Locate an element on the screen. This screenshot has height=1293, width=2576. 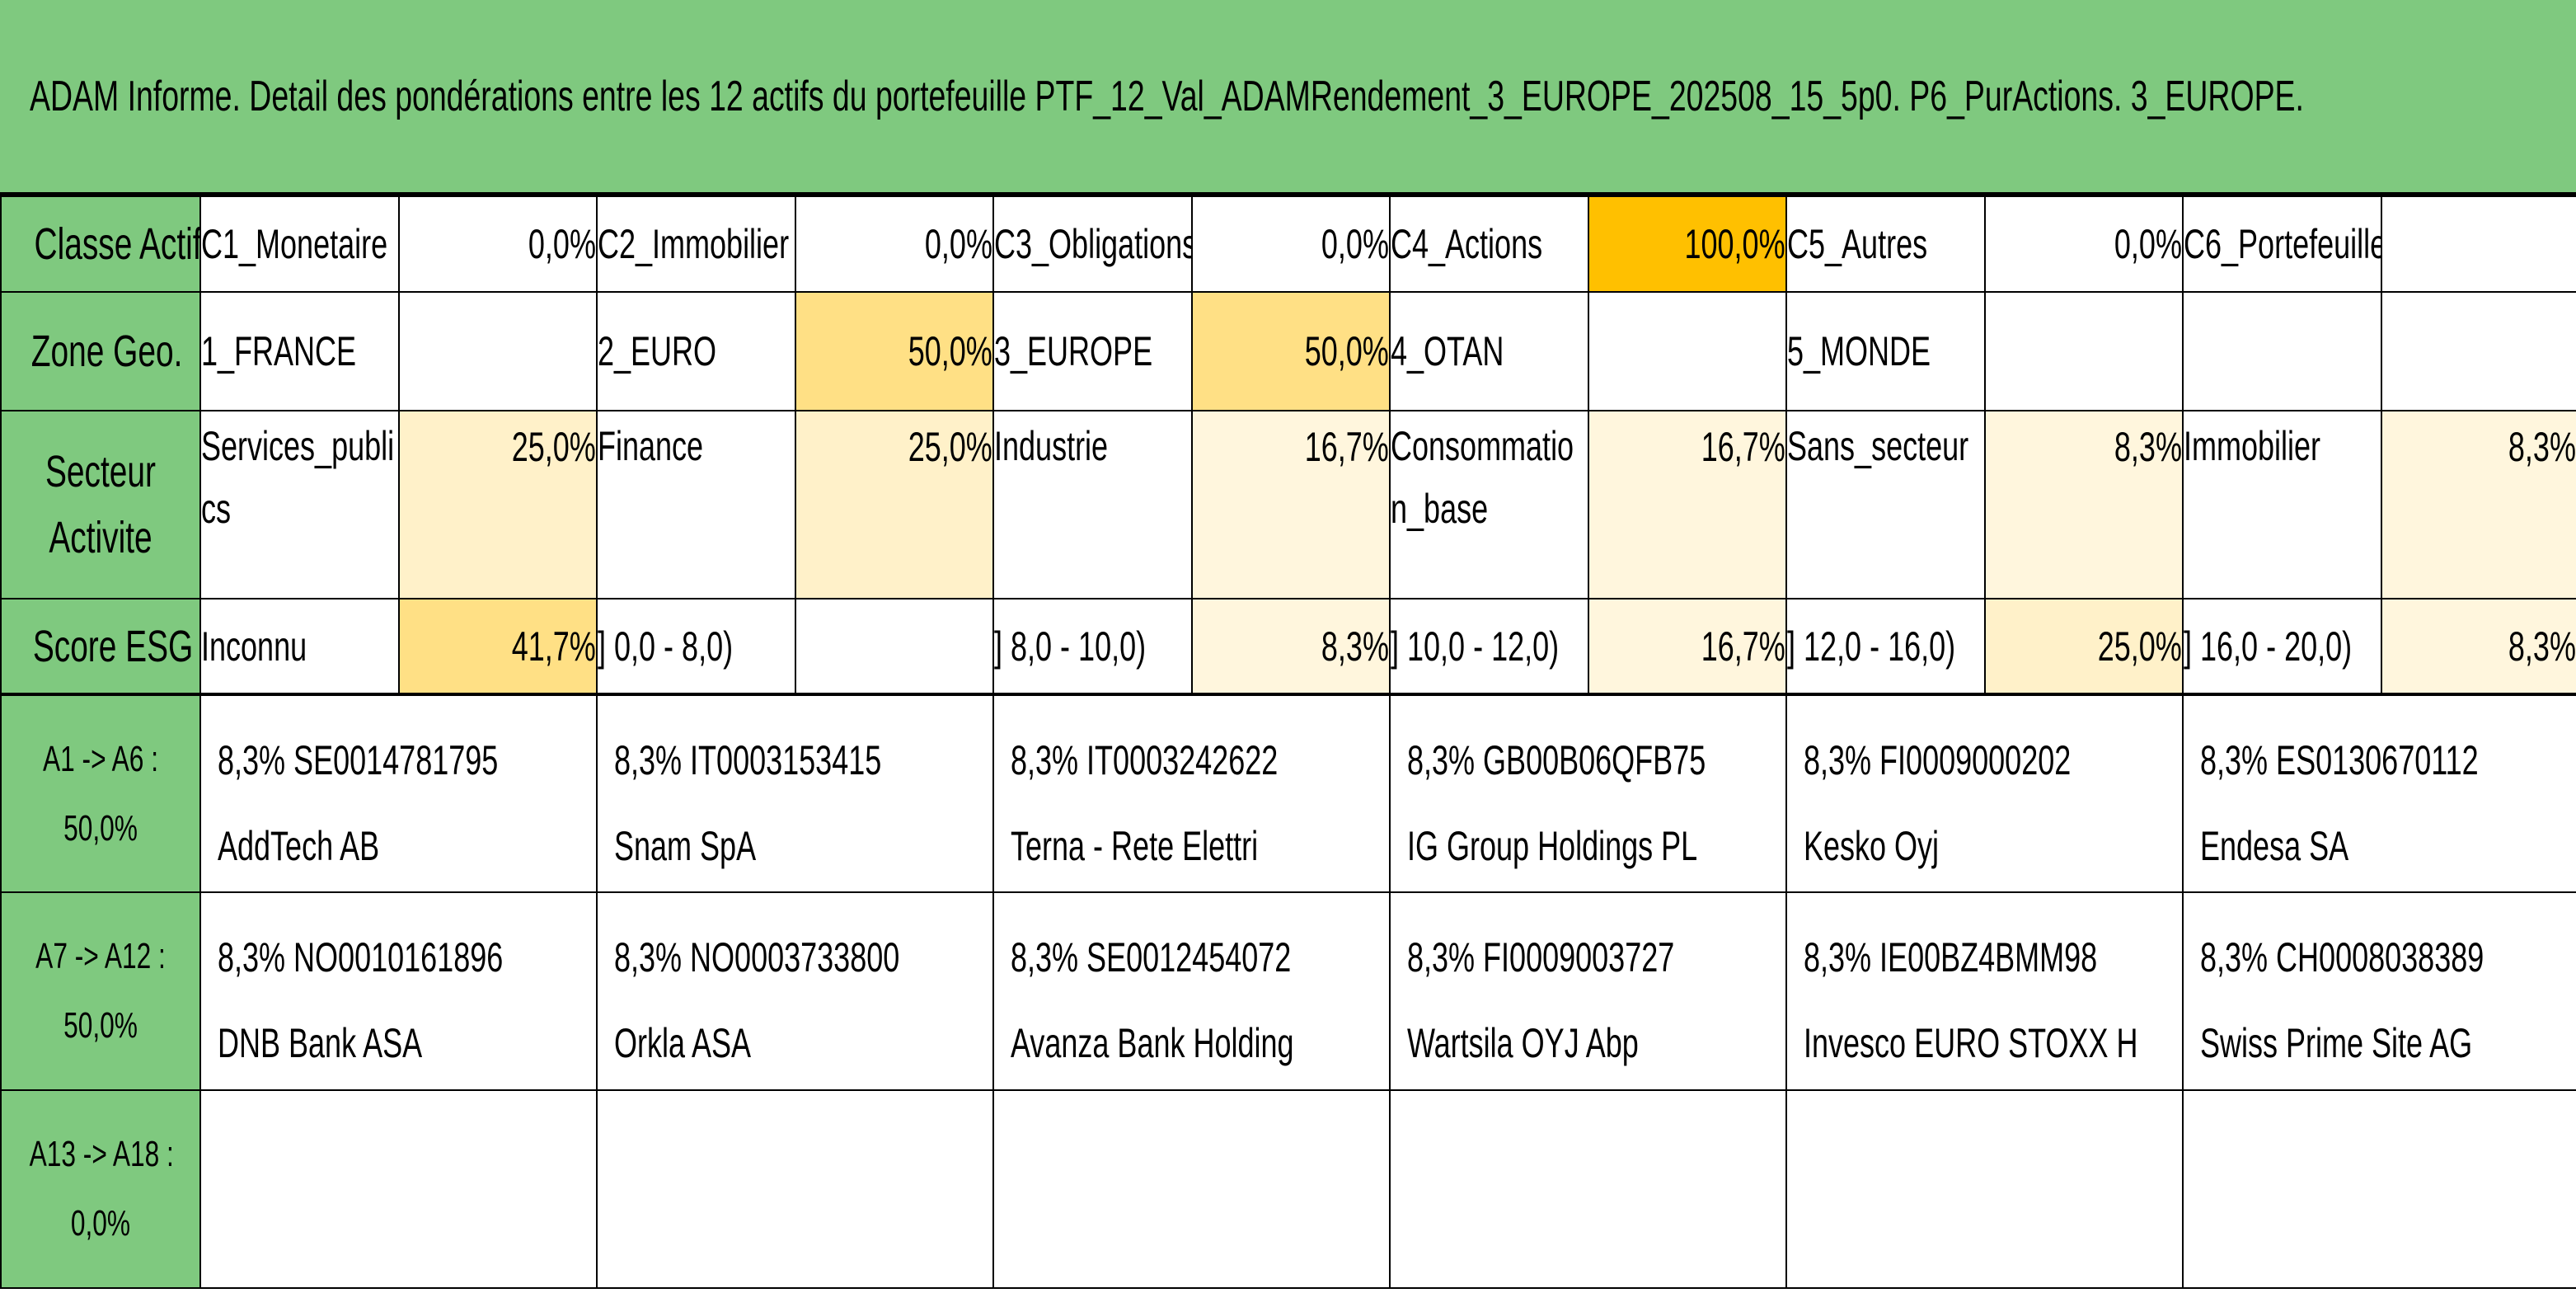
asset-cell: 8,3% IT0003242622 Terna - Rete Elettri is located at coordinates (1191, 794).